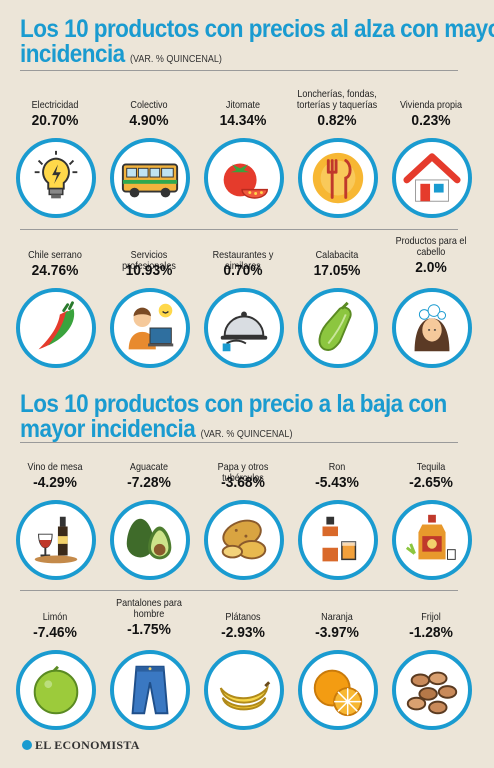  What do you see at coordinates (55, 120) in the screenshot?
I see `product-value: 20.70%` at bounding box center [55, 120].